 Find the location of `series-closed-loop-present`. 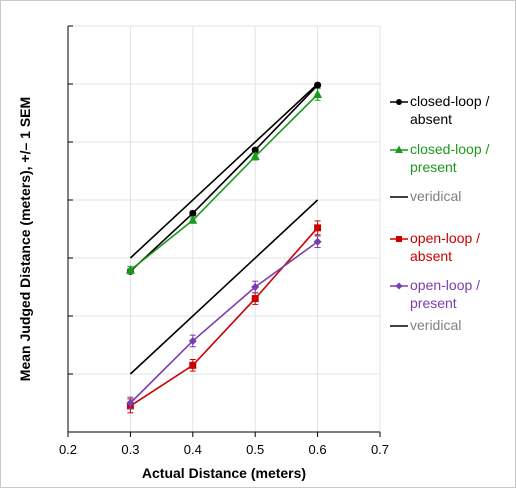

series-closed-loop-present is located at coordinates (224, 181).